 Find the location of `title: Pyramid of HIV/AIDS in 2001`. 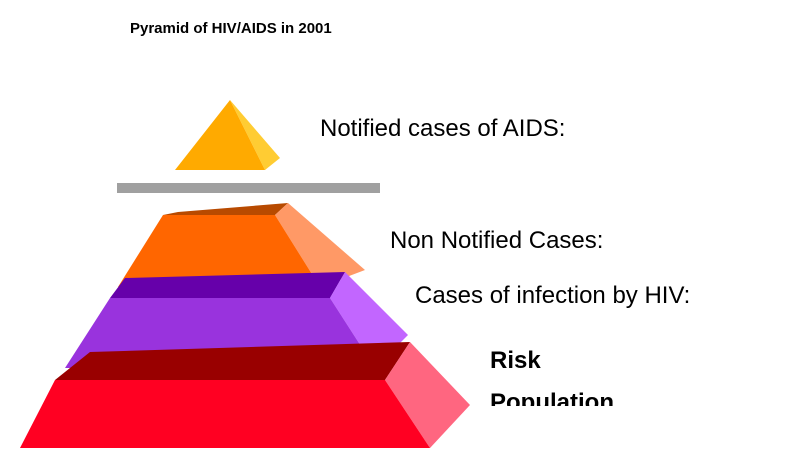

title: Pyramid of HIV/AIDS in 2001 is located at coordinates (231, 28).